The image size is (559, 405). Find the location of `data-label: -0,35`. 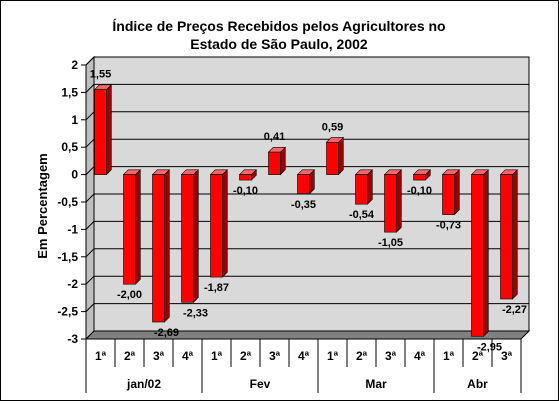

data-label: -0,35 is located at coordinates (303, 205).